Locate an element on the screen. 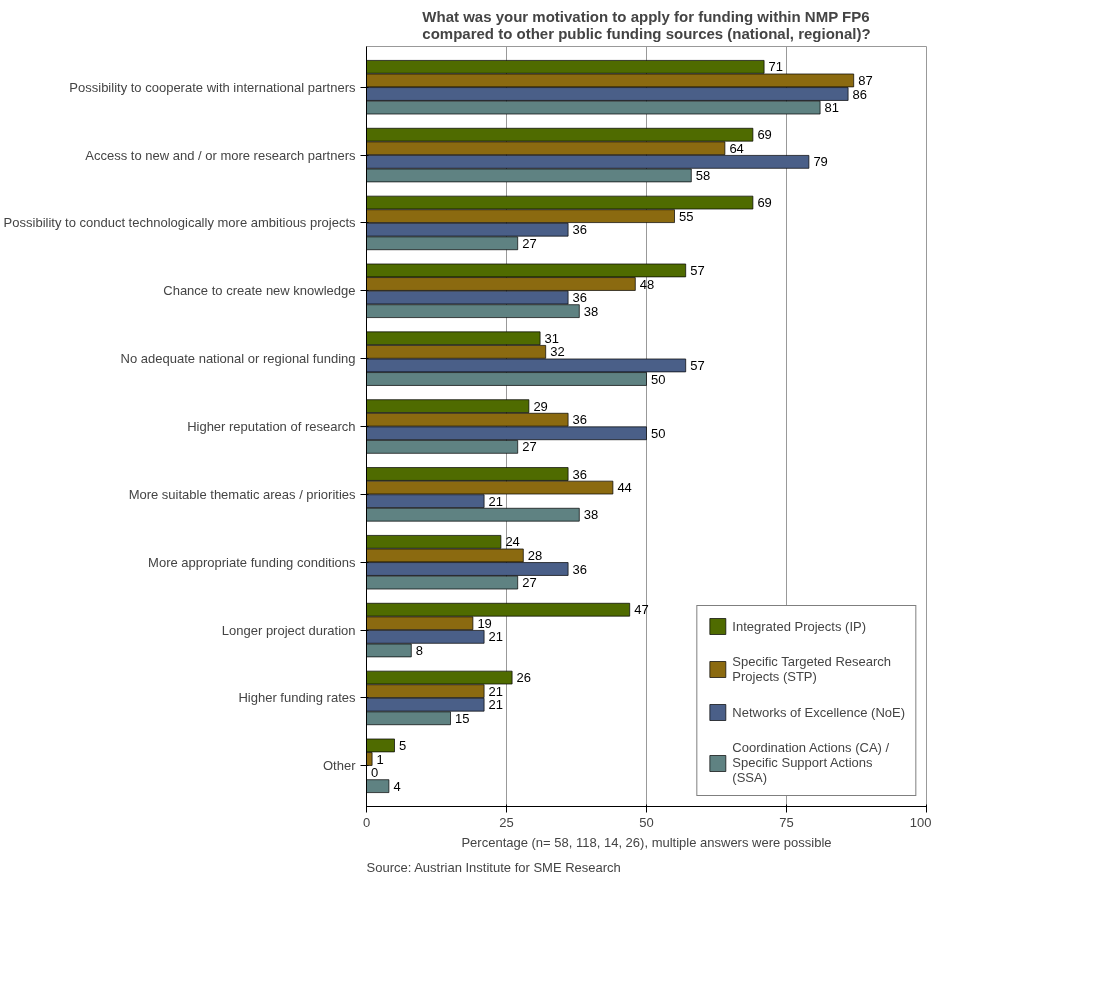 The height and width of the screenshot is (1000, 1106). y-tick-label: Possibility to cooperate with international partners is located at coordinates (212, 87).